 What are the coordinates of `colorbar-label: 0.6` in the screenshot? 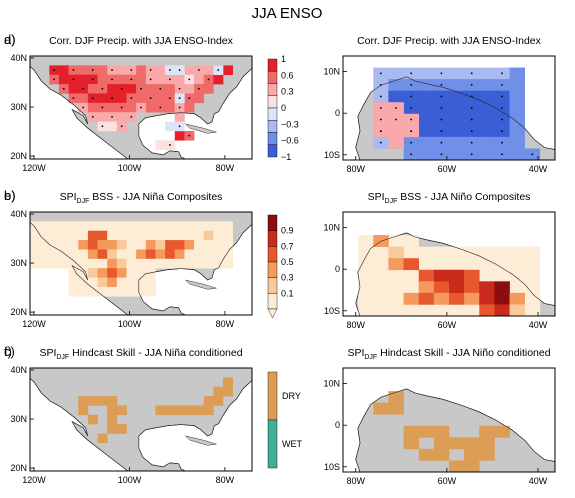 It's located at (287, 75).